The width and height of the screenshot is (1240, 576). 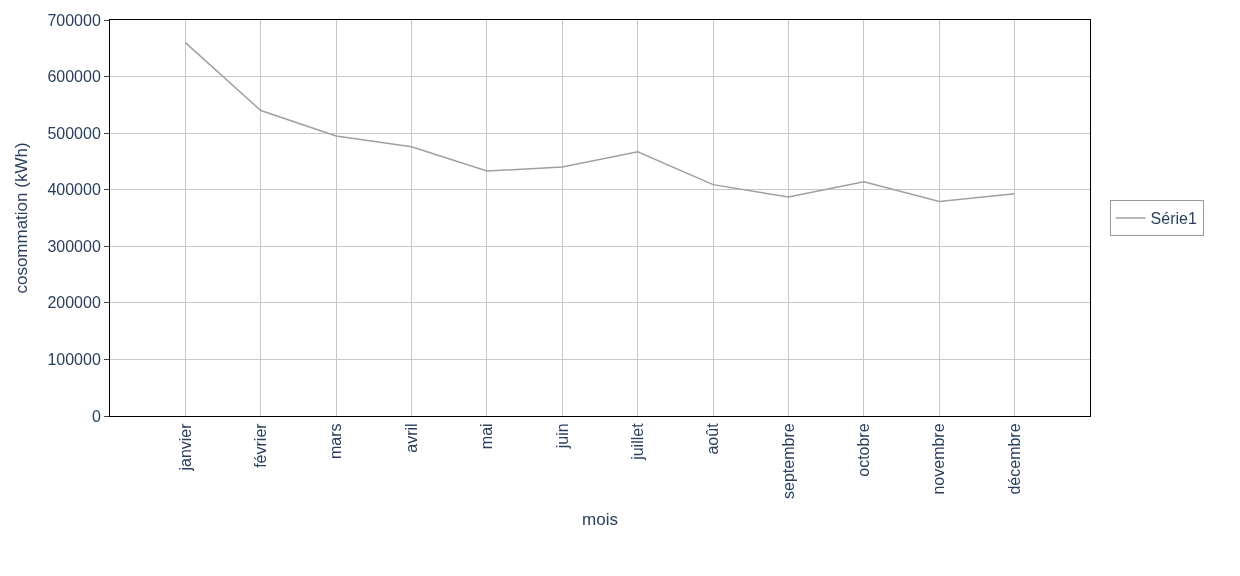 I want to click on y-tick-label: 0, so click(x=96, y=416).